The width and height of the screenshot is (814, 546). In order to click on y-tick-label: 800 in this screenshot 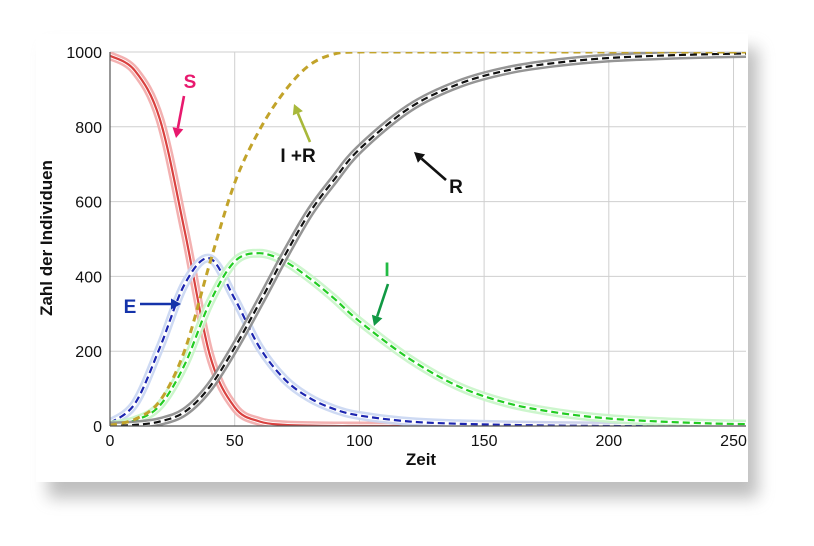, I will do `click(88, 128)`.